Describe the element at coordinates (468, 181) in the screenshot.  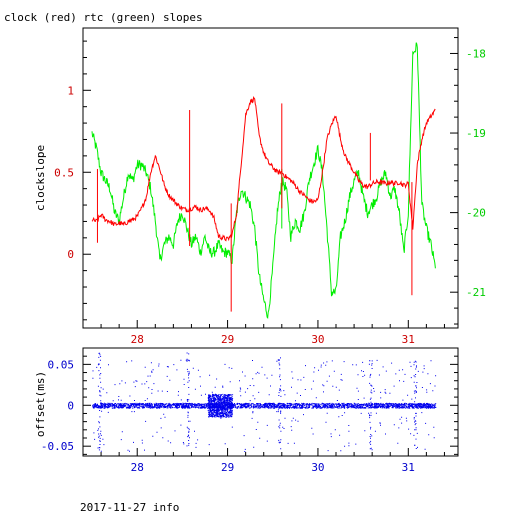
I see `top-right-axis: -18 -19 -20 -21` at that location.